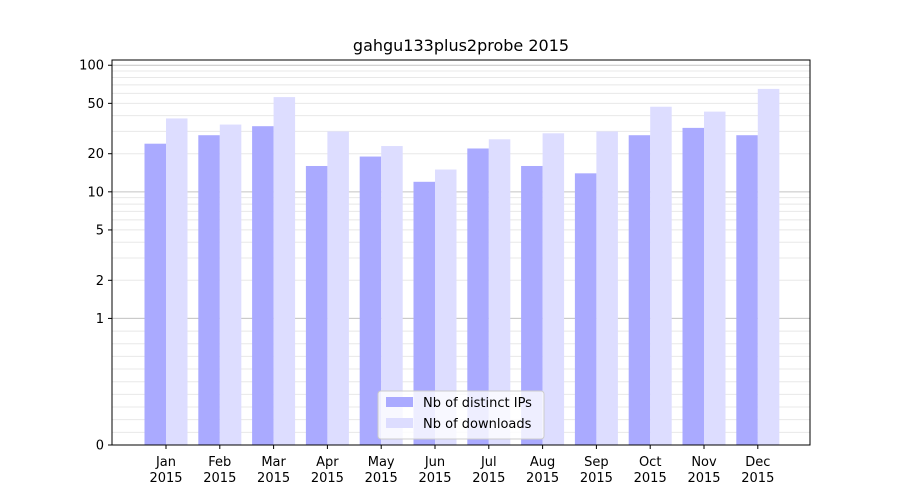 This screenshot has height=500, width=900. I want to click on x-tick-label-month: Oct, so click(650, 462).